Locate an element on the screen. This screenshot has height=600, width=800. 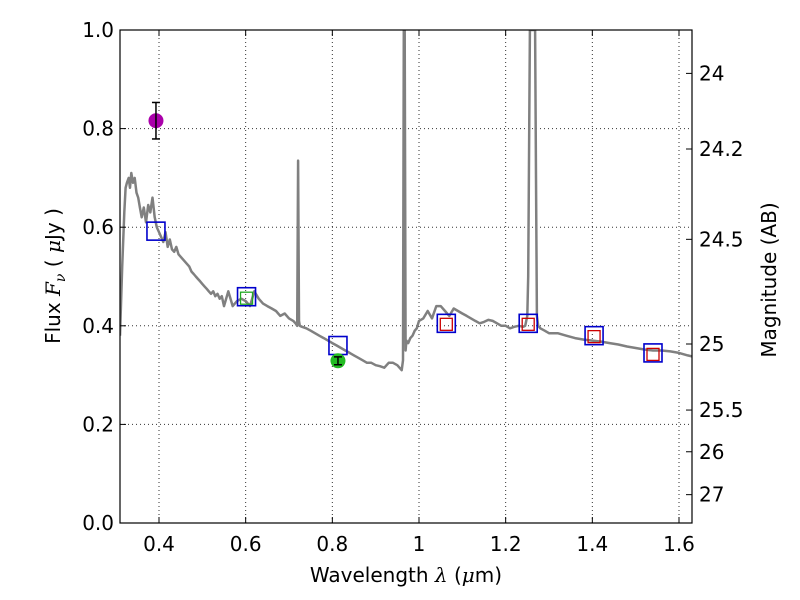
y2-tick-label: 26 is located at coordinates (711, 452).